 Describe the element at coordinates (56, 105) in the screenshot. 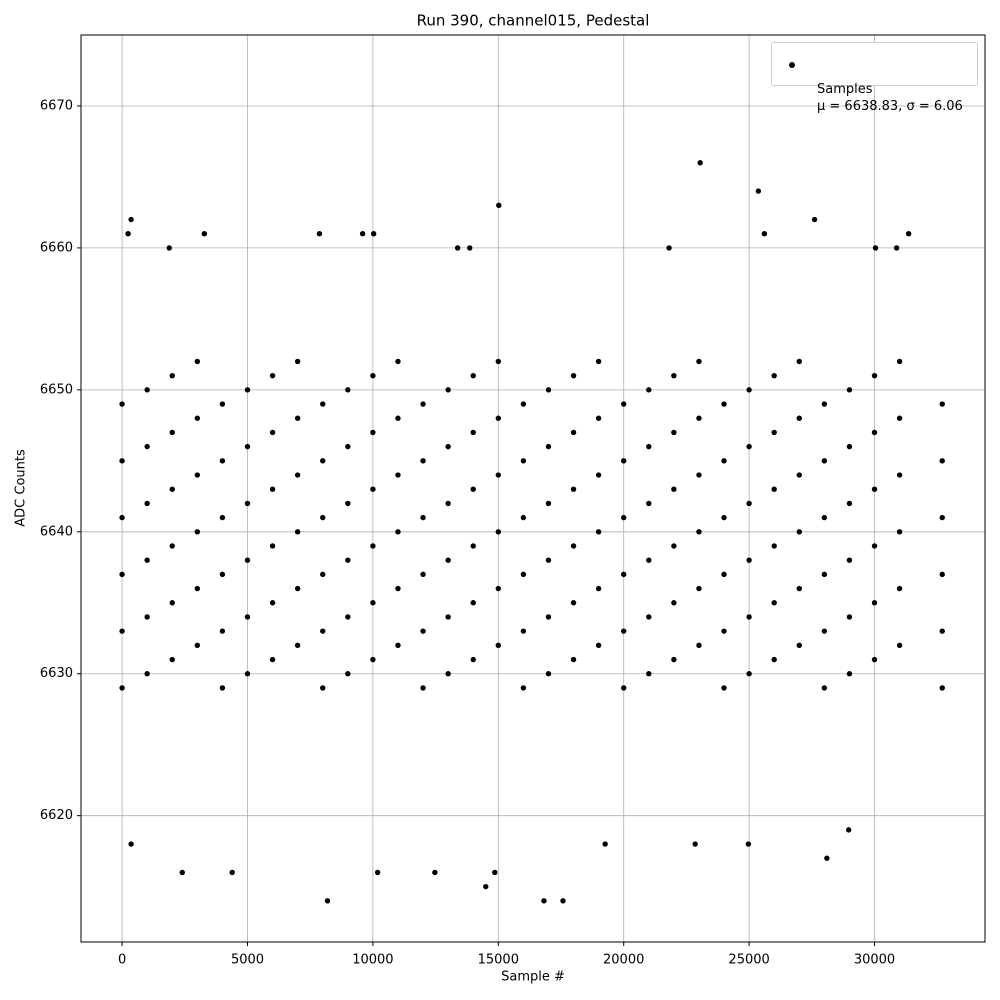

I see `y-tick-label: 6670` at that location.